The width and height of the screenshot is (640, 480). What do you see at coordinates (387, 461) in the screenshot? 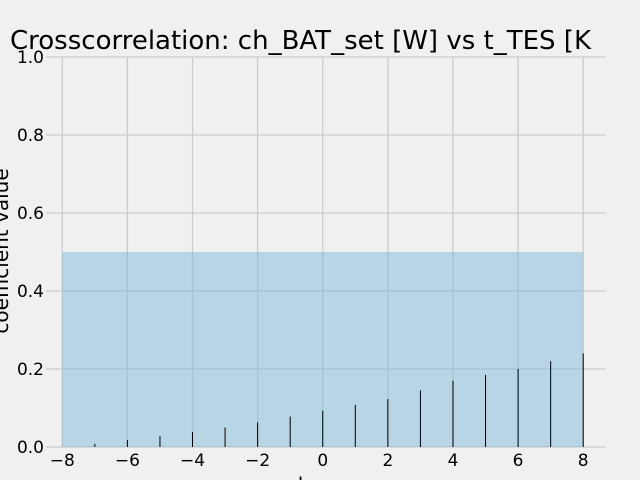
I see `x-tick-label: 2` at bounding box center [387, 461].